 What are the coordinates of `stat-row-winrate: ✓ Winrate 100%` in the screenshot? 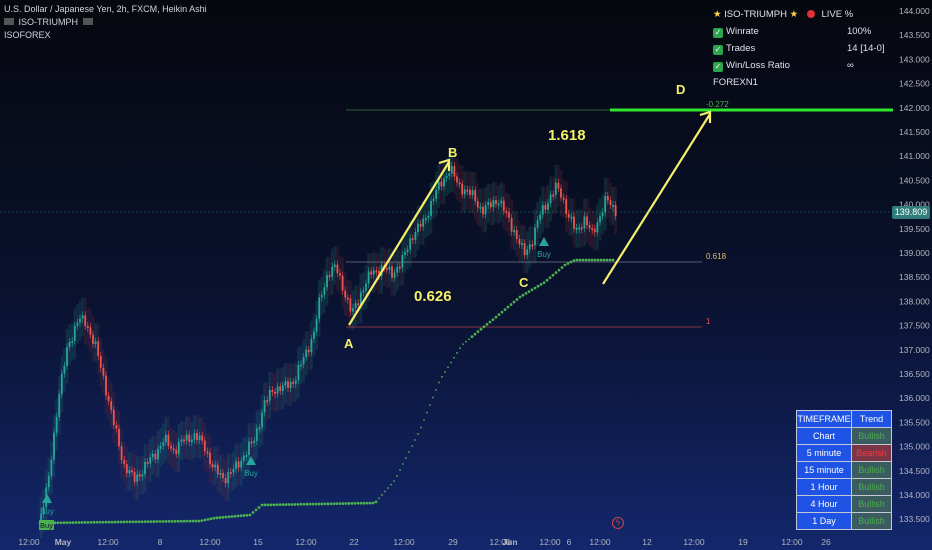 It's located at (798, 33).